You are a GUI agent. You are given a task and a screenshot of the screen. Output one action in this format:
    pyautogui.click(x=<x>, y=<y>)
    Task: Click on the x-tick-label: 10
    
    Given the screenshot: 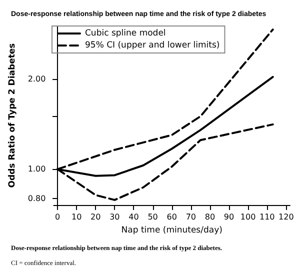 What is the action you would take?
    pyautogui.click(x=76, y=217)
    